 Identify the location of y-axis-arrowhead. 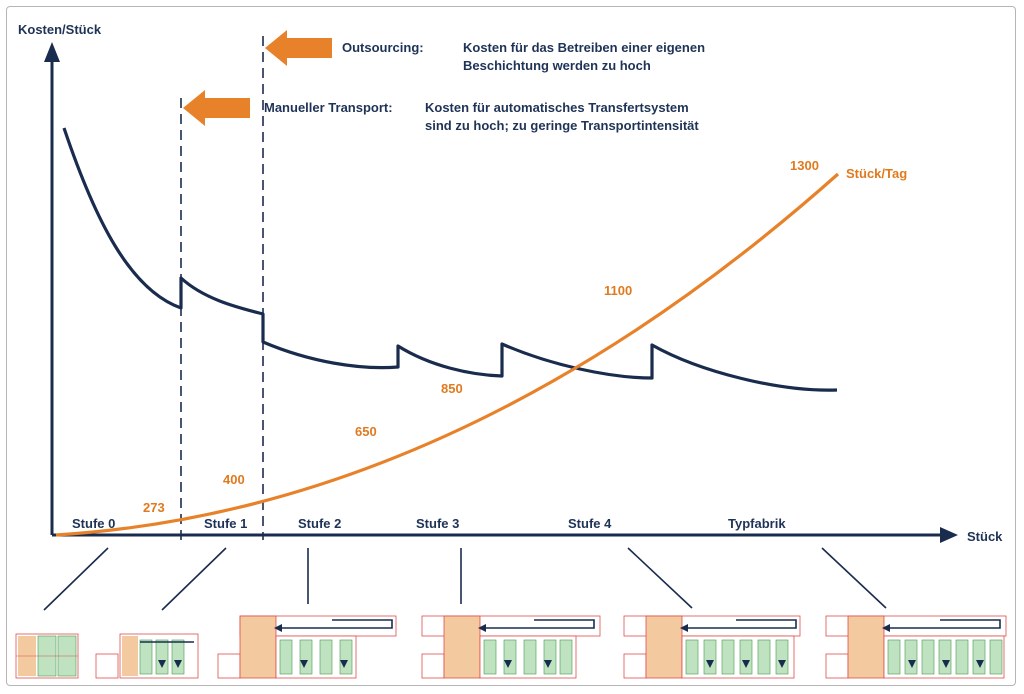
(52, 52).